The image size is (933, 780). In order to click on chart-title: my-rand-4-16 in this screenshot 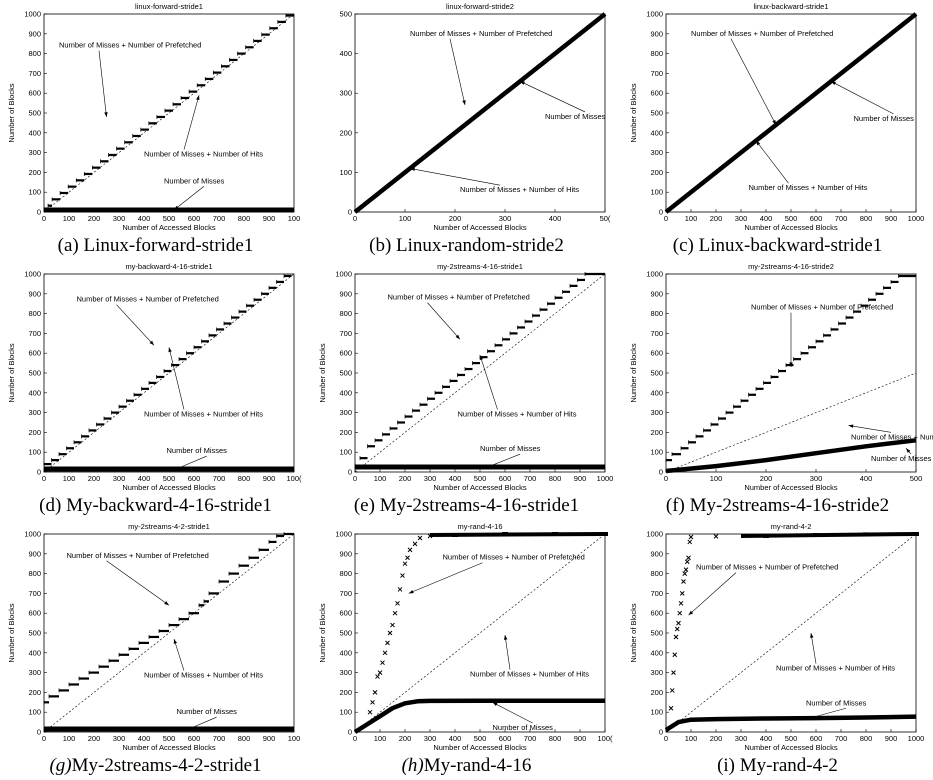, I will do `click(479, 526)`.